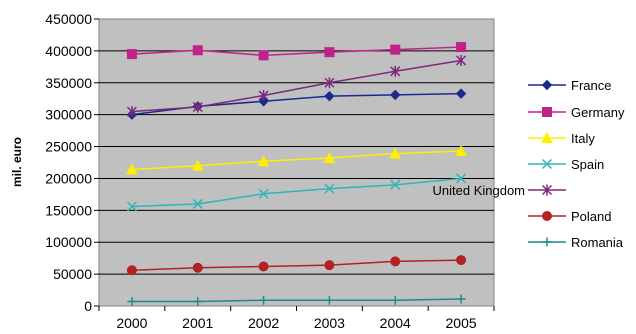 Image resolution: width=636 pixels, height=334 pixels. What do you see at coordinates (569, 85) in the screenshot?
I see `legend-item-france: France` at bounding box center [569, 85].